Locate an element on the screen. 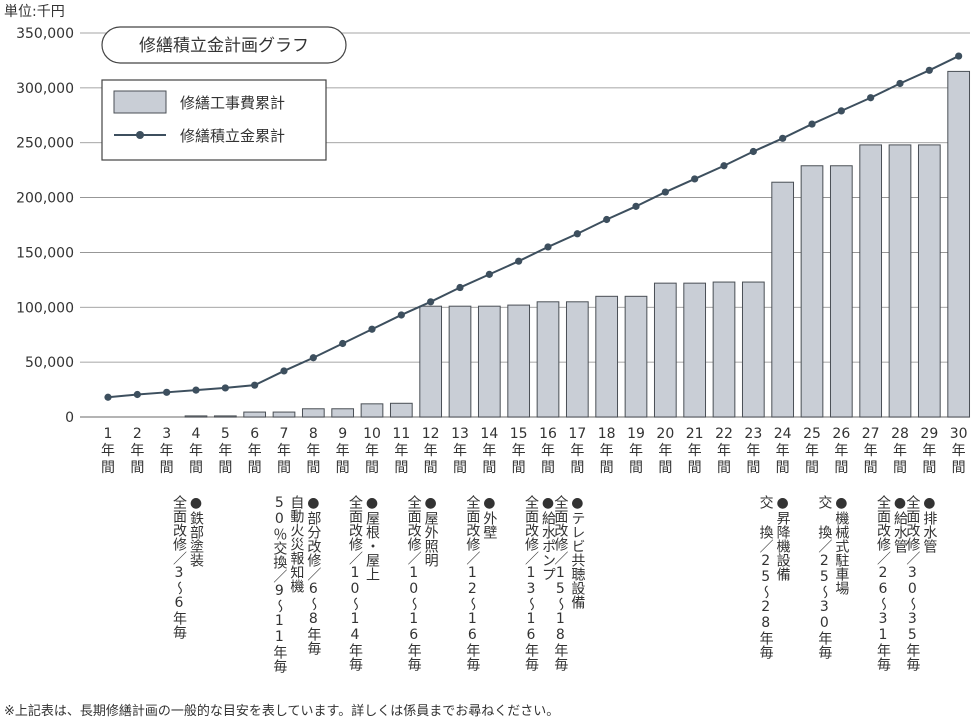 The width and height of the screenshot is (980, 720). annotation-text: ●屋根・屋上 is located at coordinates (372, 538).